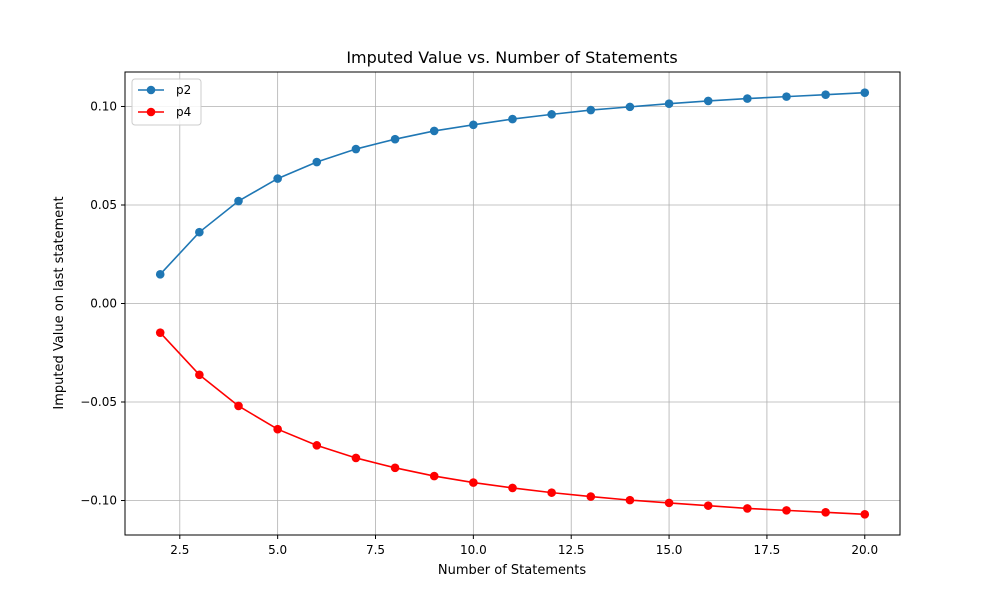  I want to click on x-tick-label: 20.0, so click(864, 550).